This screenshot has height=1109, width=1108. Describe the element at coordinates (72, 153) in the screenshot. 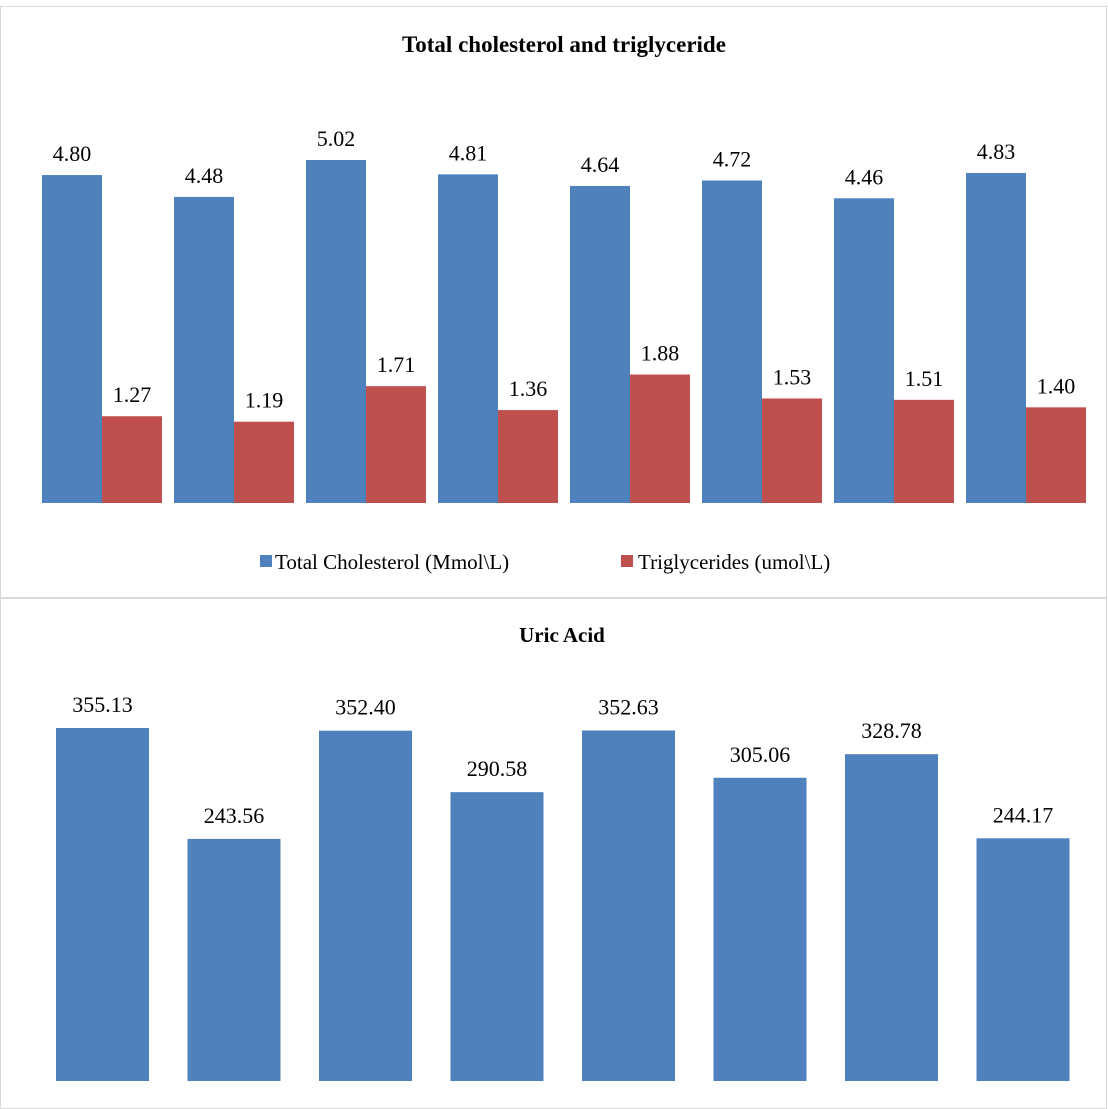

I see `label-total-cholesterol-1: 4.80` at that location.